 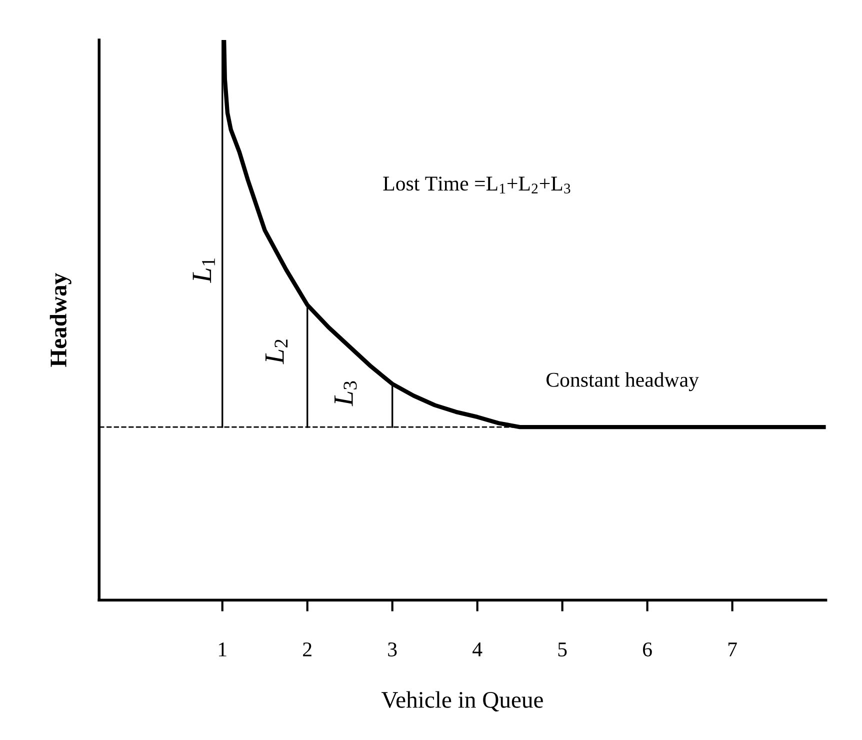 What do you see at coordinates (345, 393) in the screenshot?
I see `annotation: L$_{3}$` at bounding box center [345, 393].